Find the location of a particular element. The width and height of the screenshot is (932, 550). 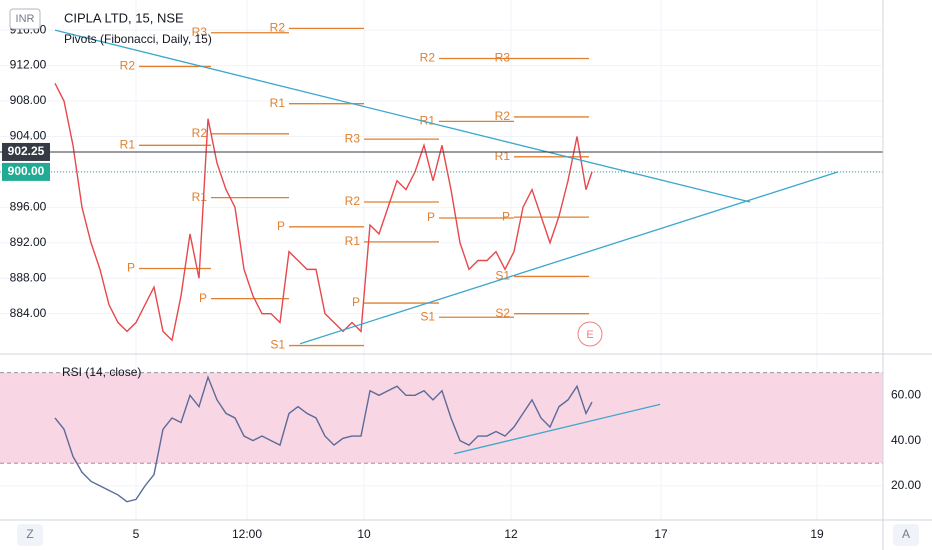

x-tick-label: 19 is located at coordinates (817, 534).